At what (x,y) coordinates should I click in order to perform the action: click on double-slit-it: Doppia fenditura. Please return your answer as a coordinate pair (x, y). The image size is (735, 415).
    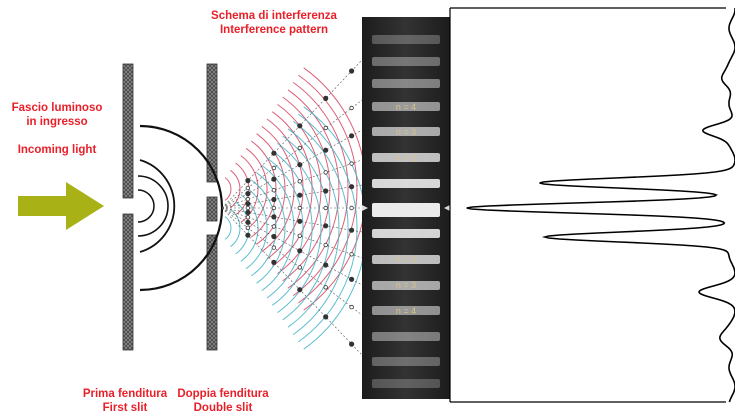
    Looking at the image, I should click on (223, 394).